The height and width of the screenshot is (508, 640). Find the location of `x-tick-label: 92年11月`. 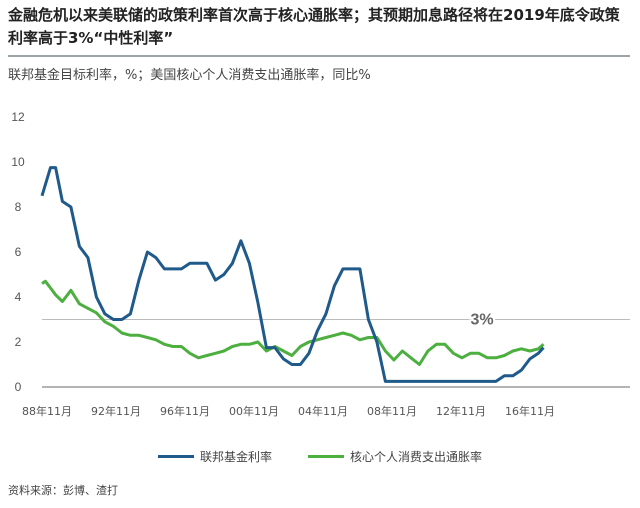

x-tick-label: 92年11月 is located at coordinates (116, 411).